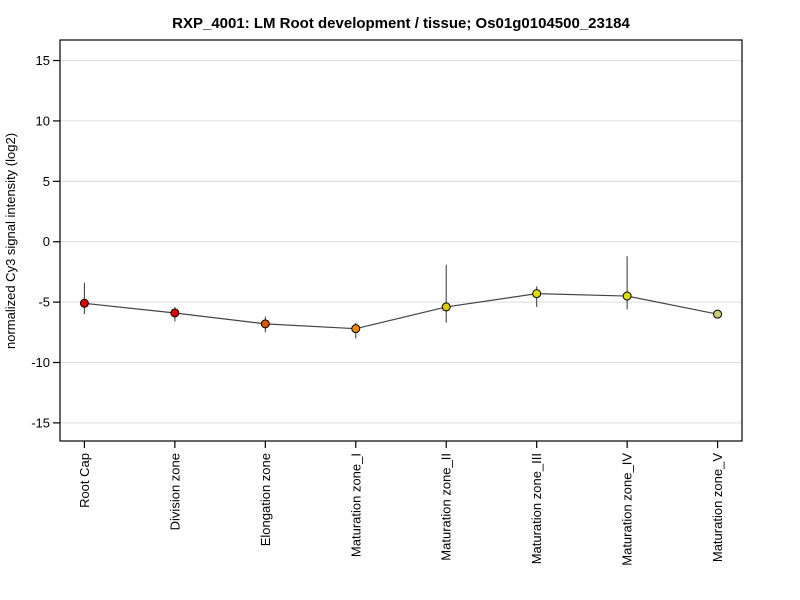 Image resolution: width=800 pixels, height=600 pixels. I want to click on y-tick-label: 10, so click(43, 120).